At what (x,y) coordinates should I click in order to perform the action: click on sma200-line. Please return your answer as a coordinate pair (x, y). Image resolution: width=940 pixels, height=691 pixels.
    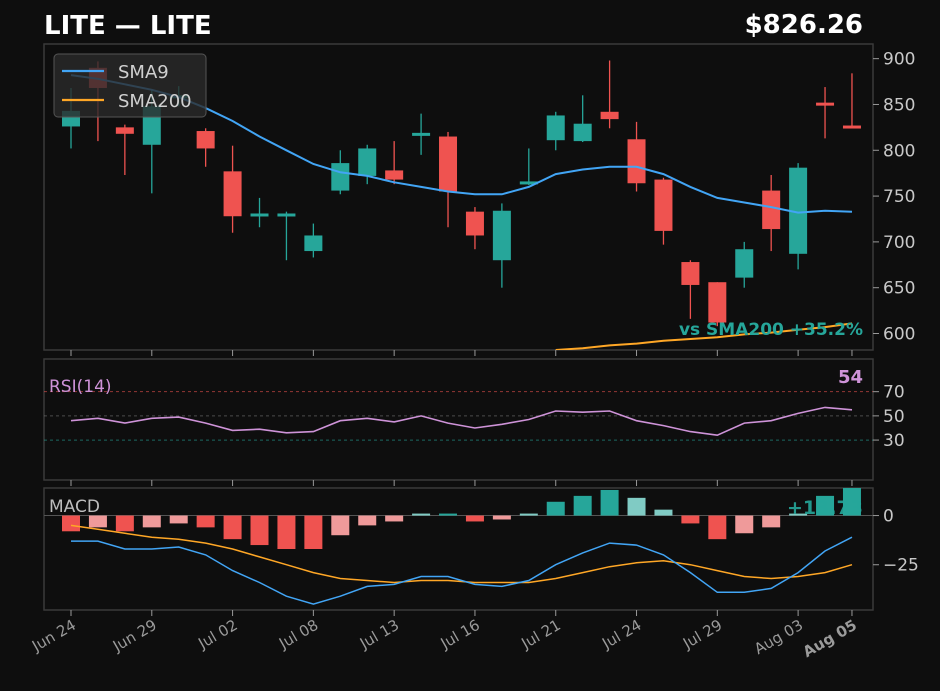
    Looking at the image, I should click on (704, 336).